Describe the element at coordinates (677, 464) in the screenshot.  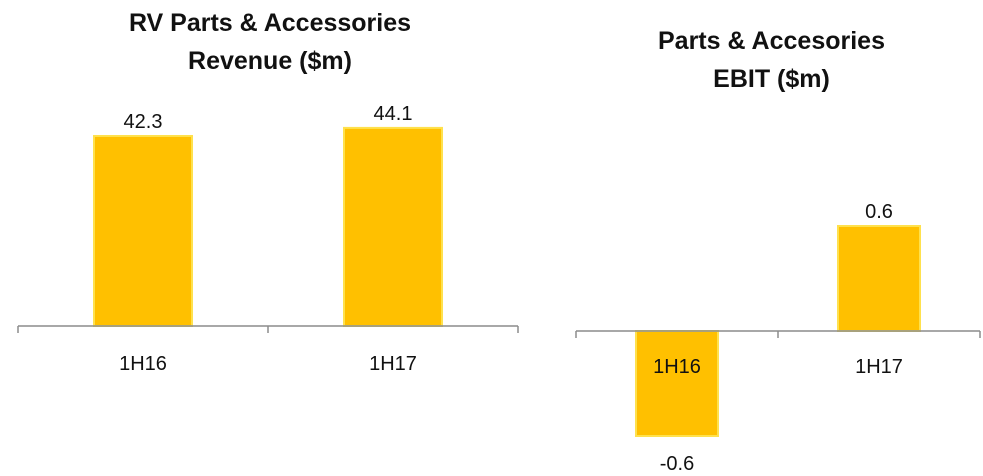
I see `ebit-data-label: -0.6` at that location.